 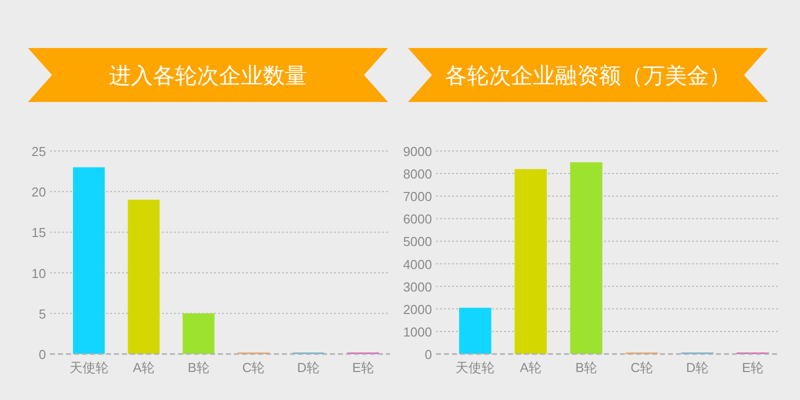 I want to click on y-tick-label: 25, so click(x=39, y=151).